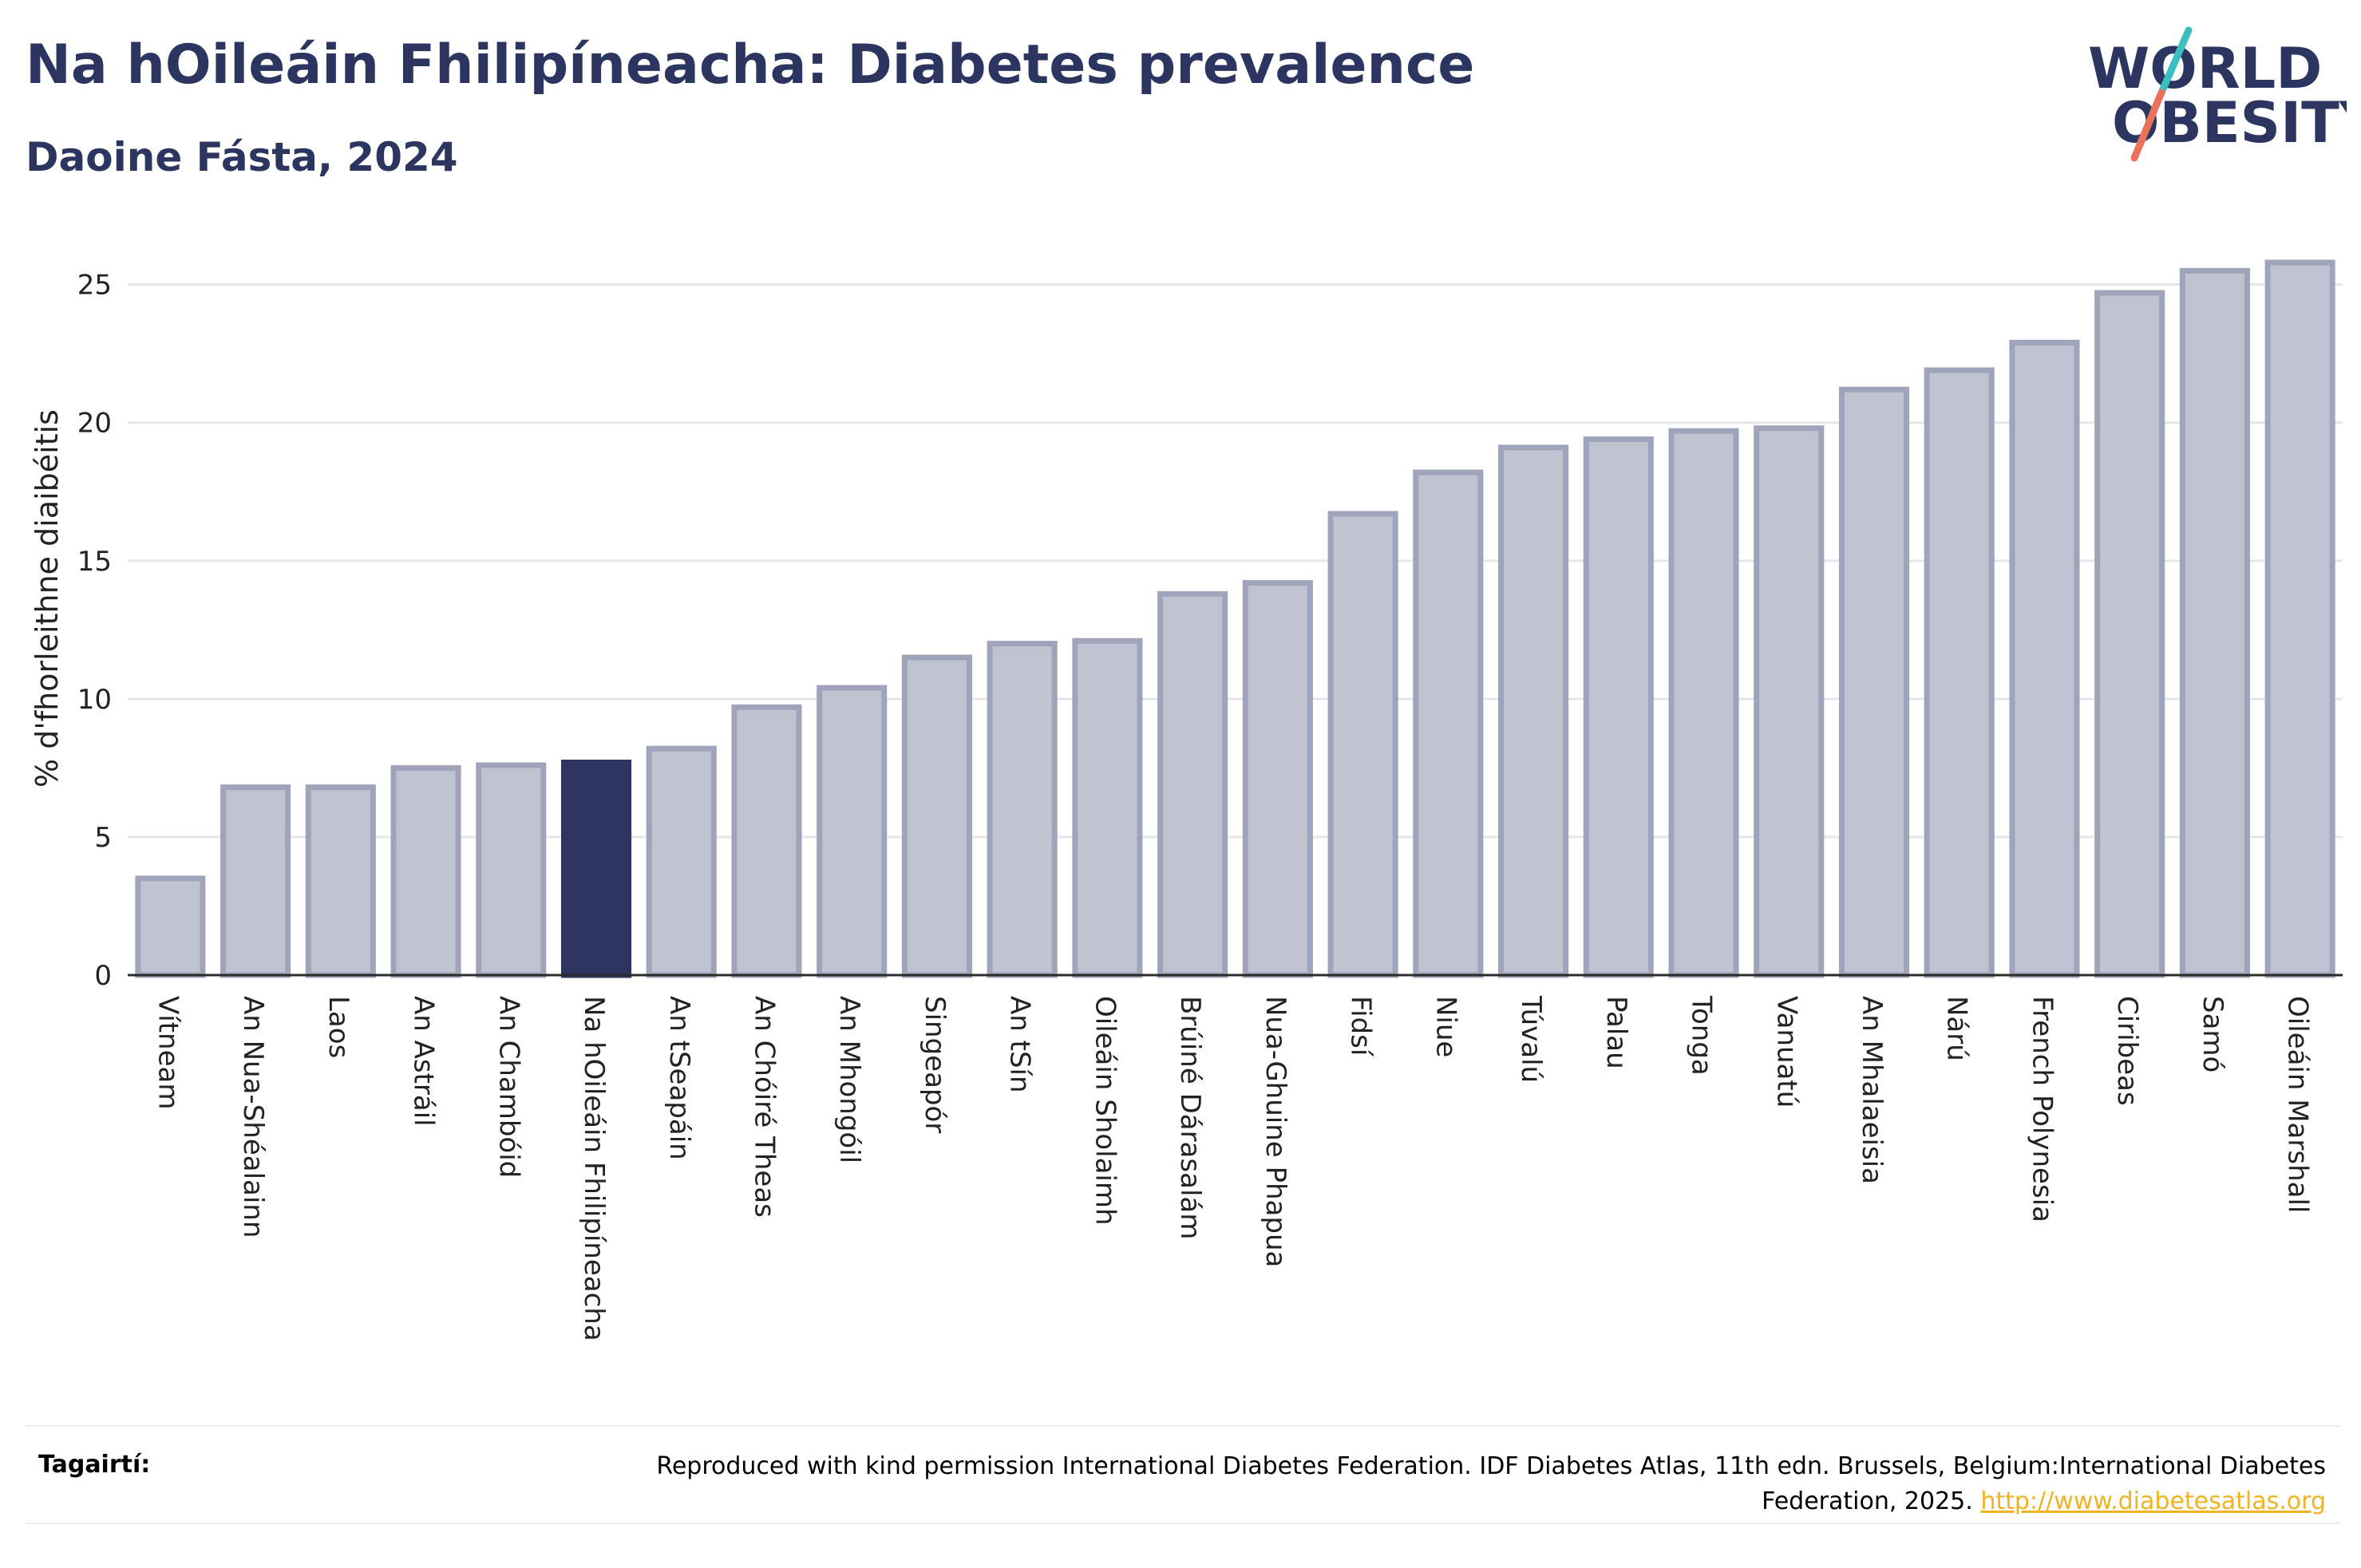 This screenshot has width=2361, height=1568. I want to click on y-axis-ticks: 0 5 10 15 20 25, so click(94, 631).